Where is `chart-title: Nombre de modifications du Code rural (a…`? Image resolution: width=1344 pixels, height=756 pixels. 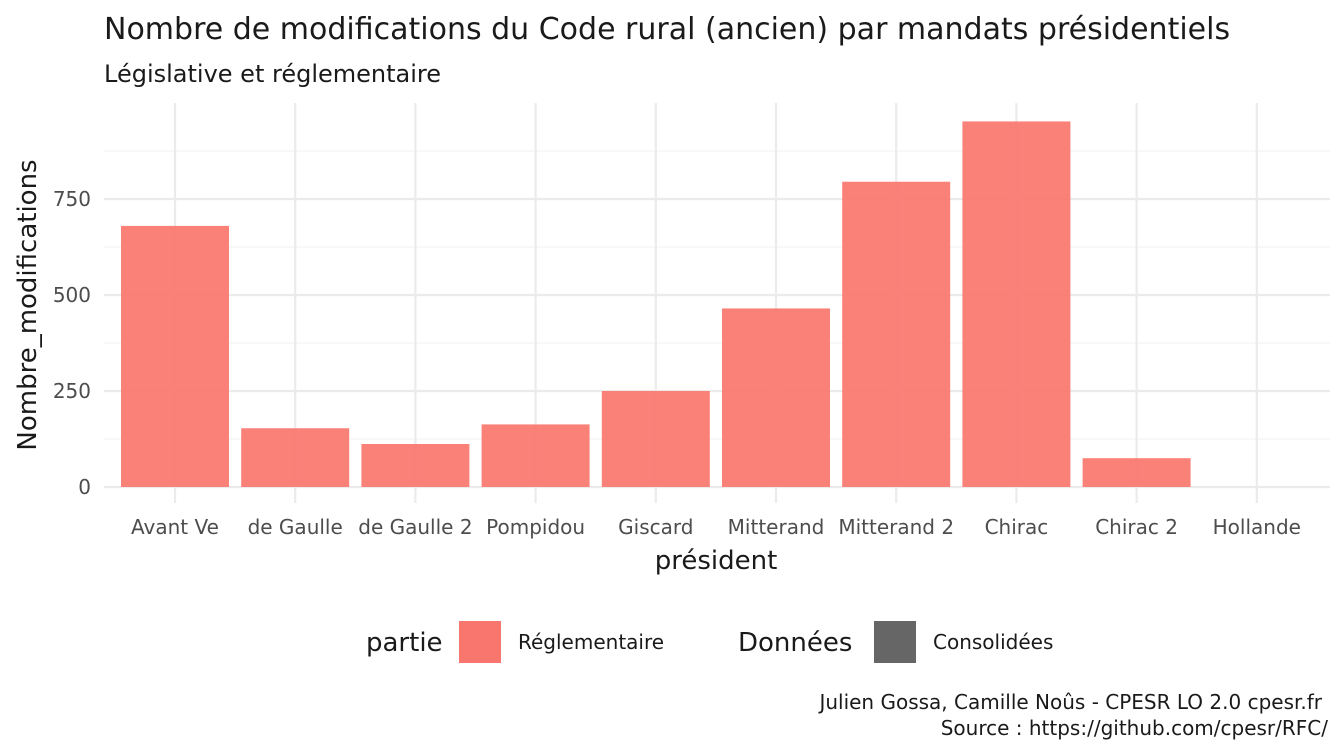 chart-title: Nombre de modifications du Code rural (a… is located at coordinates (667, 29).